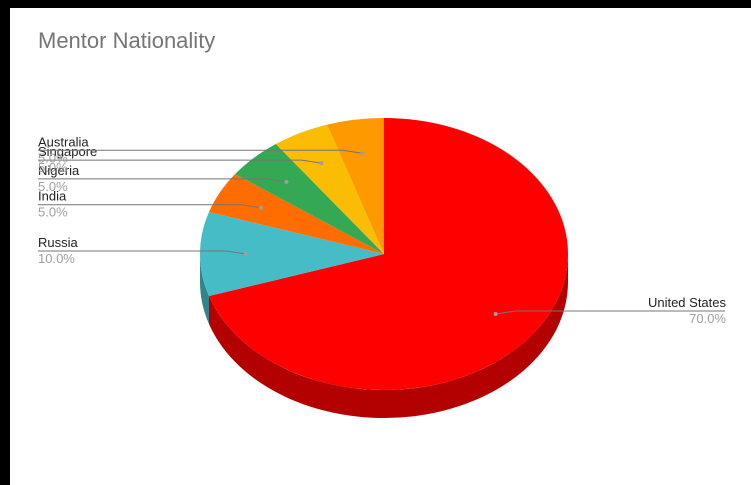  What do you see at coordinates (52, 196) in the screenshot?
I see `label-india: India` at bounding box center [52, 196].